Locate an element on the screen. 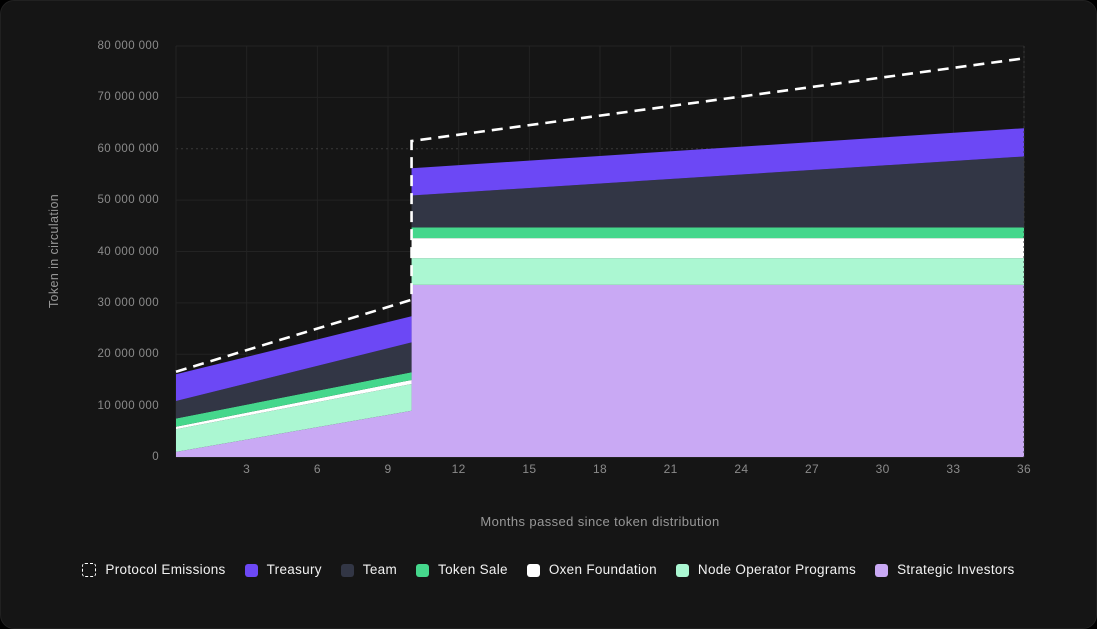  legend-item-strategic-investors: Strategic Investors is located at coordinates (945, 570).